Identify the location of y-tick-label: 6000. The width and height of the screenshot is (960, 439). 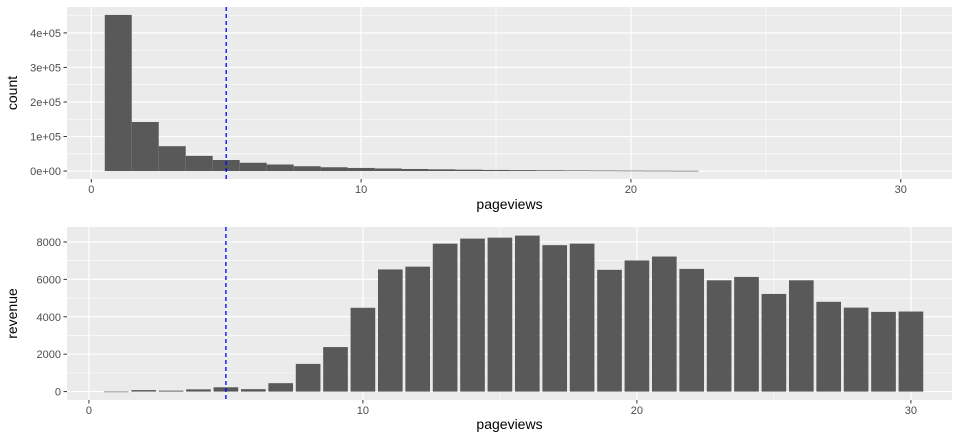
(49, 280).